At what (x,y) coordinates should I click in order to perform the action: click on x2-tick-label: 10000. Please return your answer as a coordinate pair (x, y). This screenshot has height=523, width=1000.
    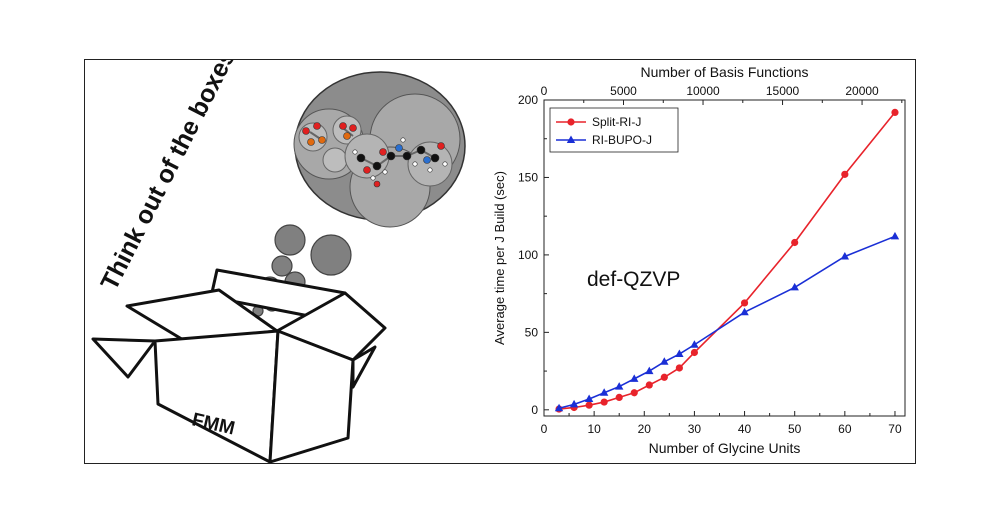
    Looking at the image, I should click on (703, 91).